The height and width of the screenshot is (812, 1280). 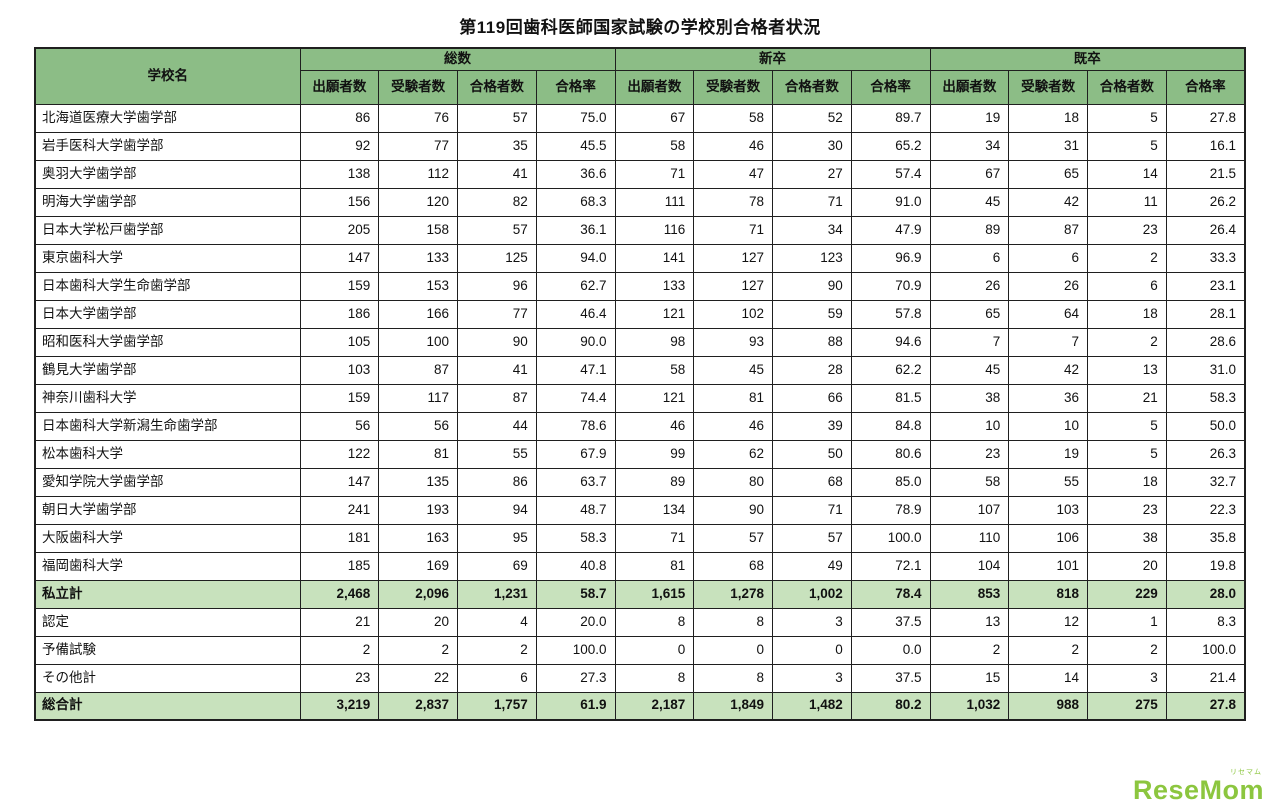 I want to click on group-header-row: 学校名 総数 新卒 既卒, so click(x=640, y=76).